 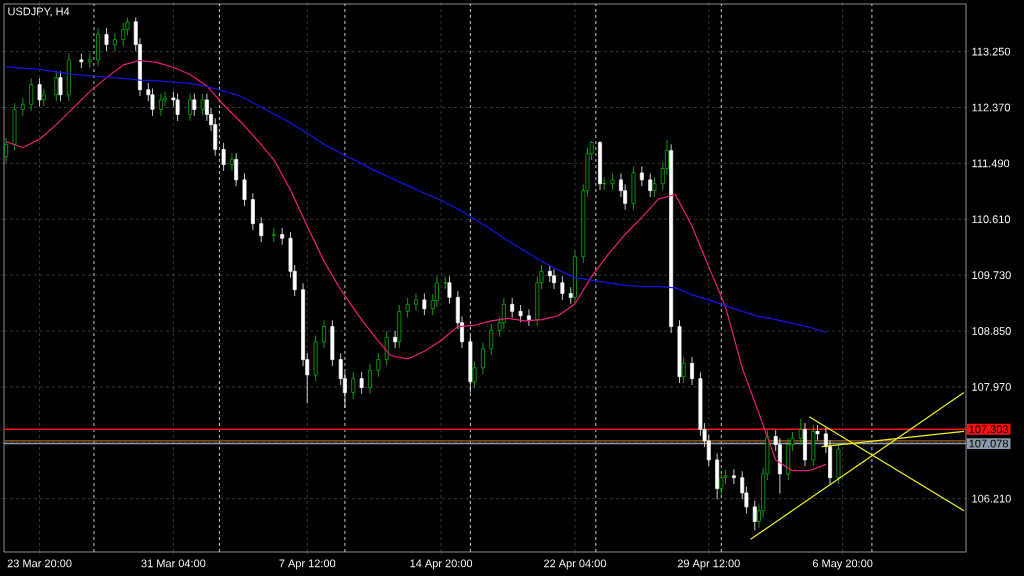 I want to click on y-tick-label: 110.610, so click(x=991, y=219).